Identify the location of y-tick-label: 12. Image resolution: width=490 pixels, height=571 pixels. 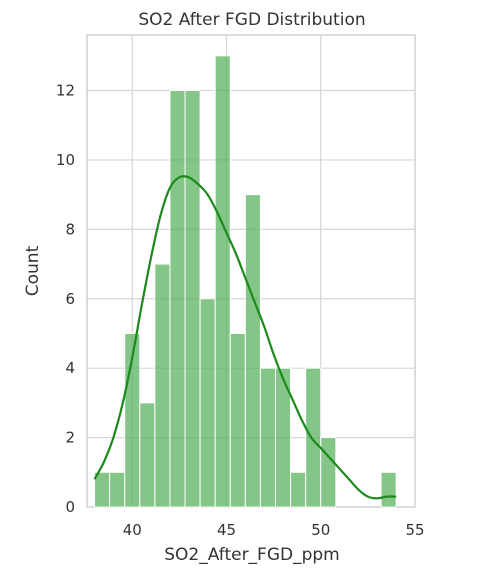
(65, 91).